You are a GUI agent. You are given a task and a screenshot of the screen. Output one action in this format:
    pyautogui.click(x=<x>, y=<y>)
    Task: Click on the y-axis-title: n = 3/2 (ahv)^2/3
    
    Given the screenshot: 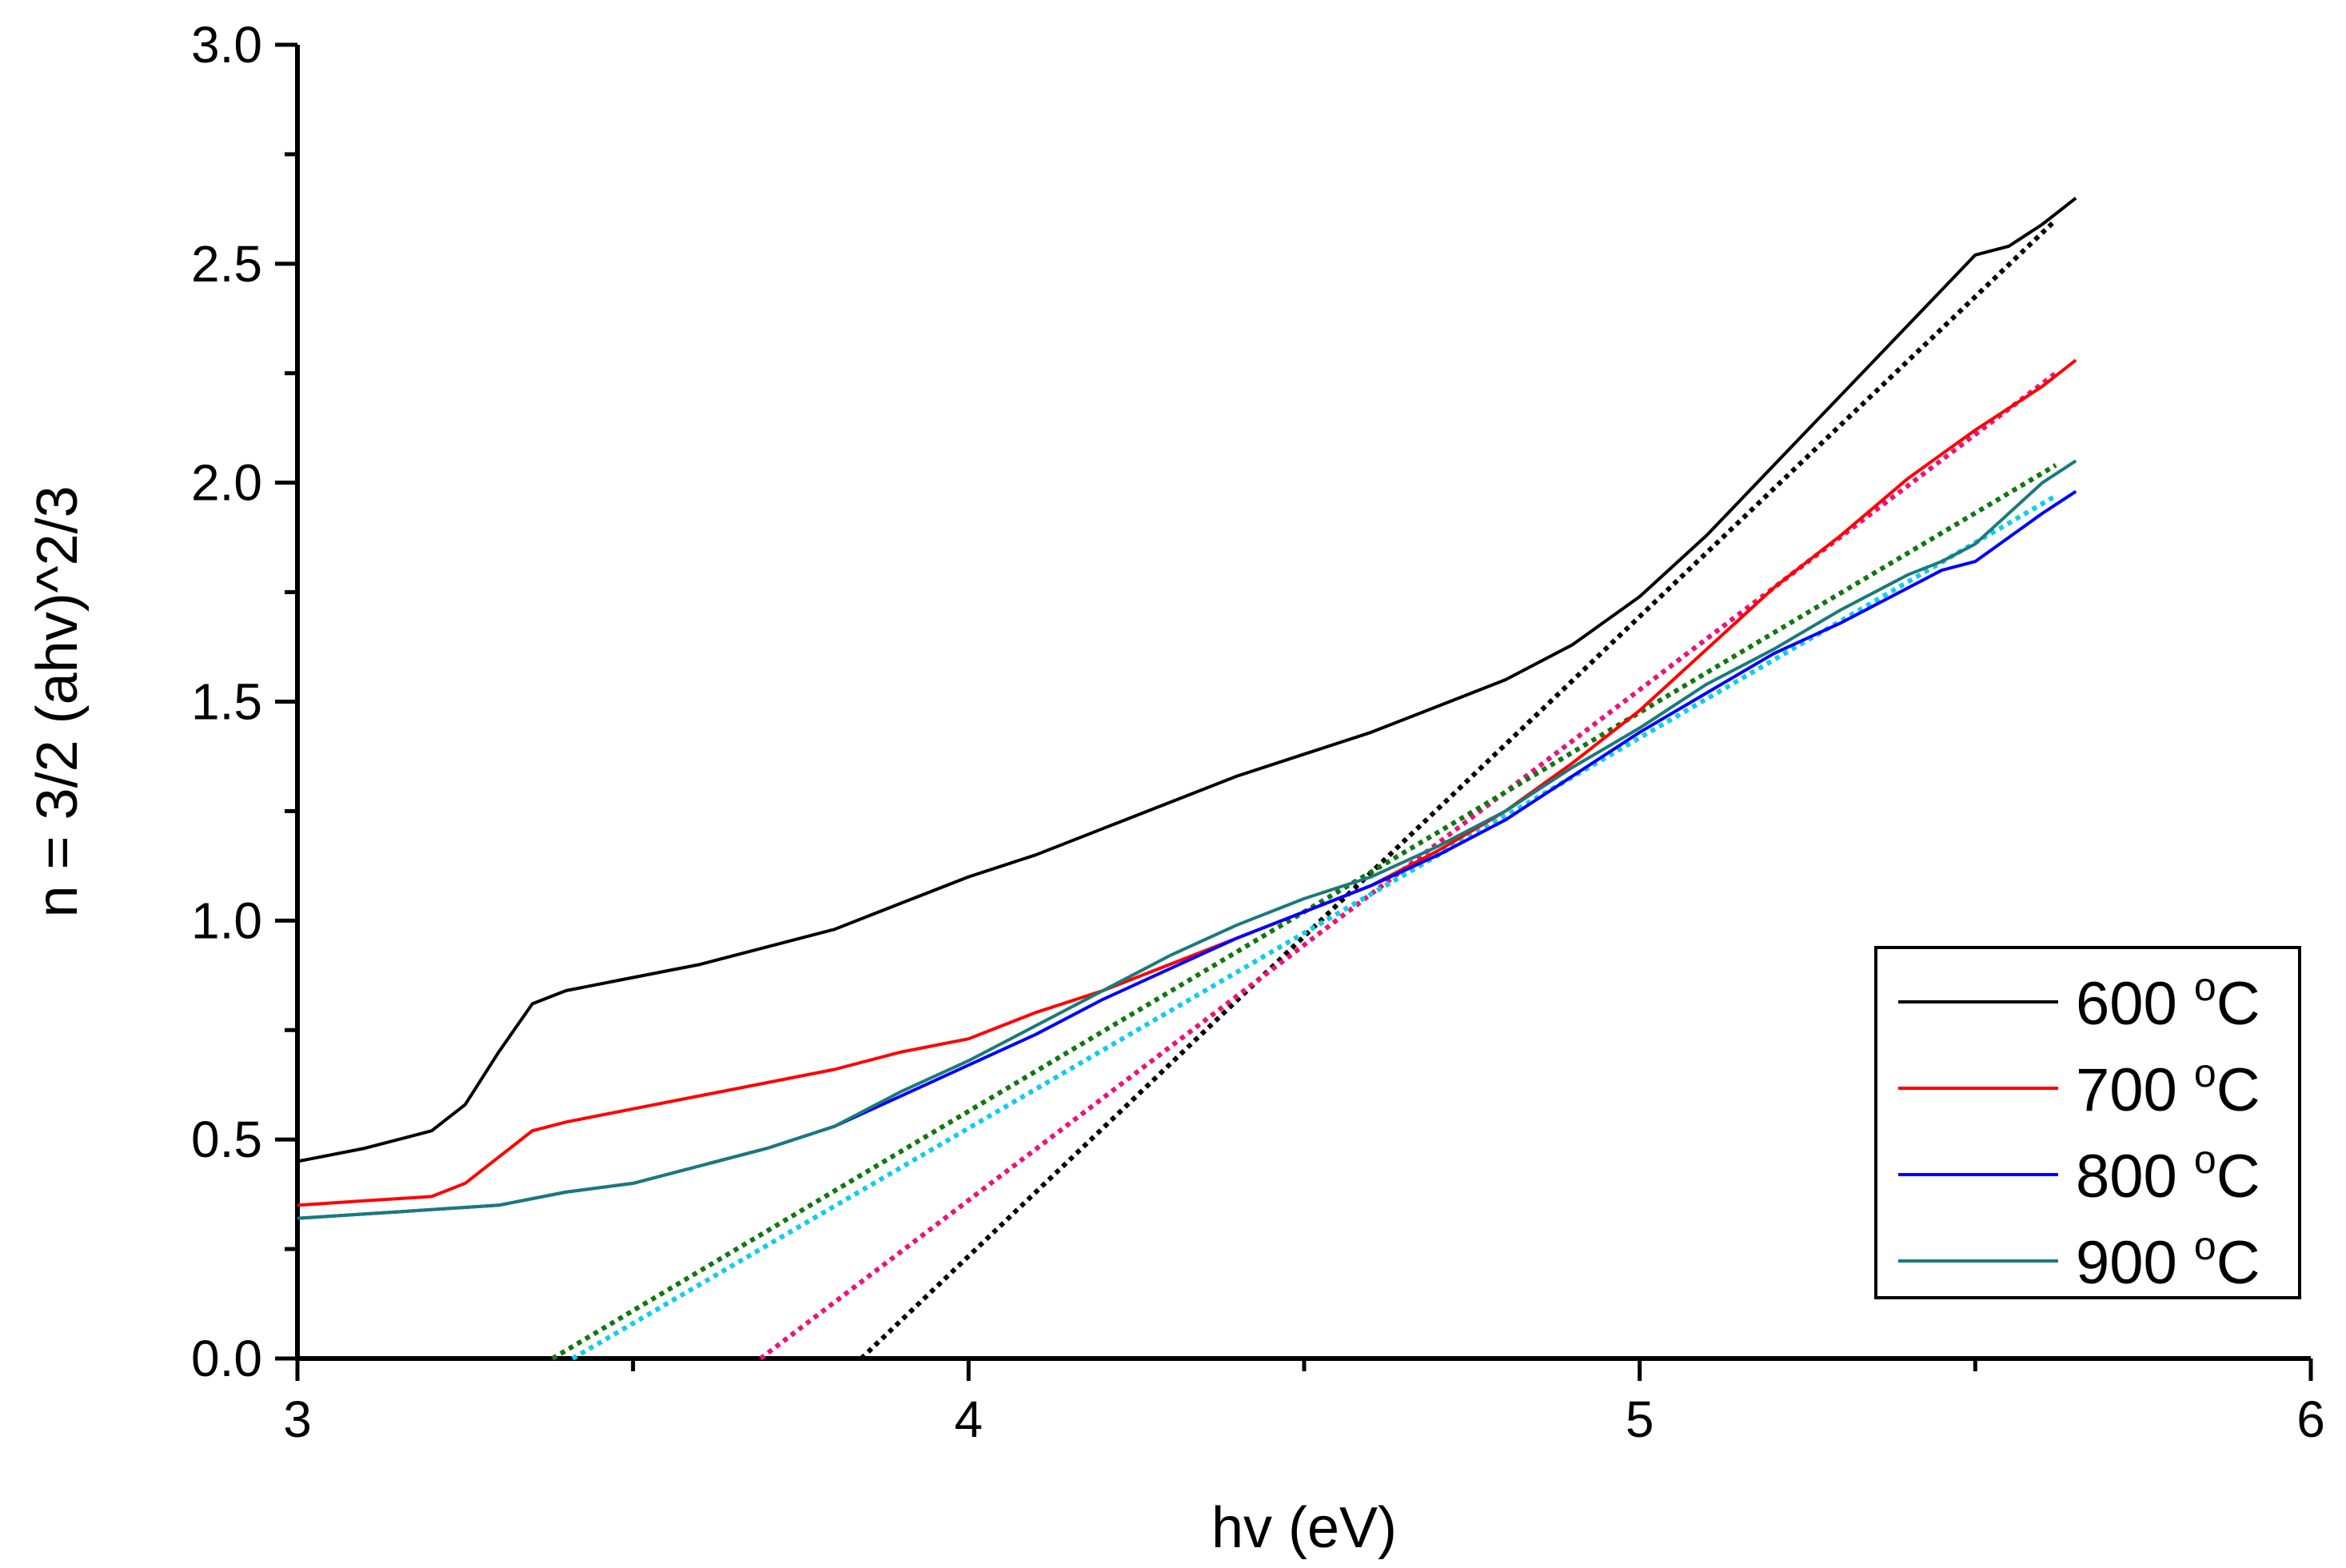 What is the action you would take?
    pyautogui.click(x=58, y=701)
    